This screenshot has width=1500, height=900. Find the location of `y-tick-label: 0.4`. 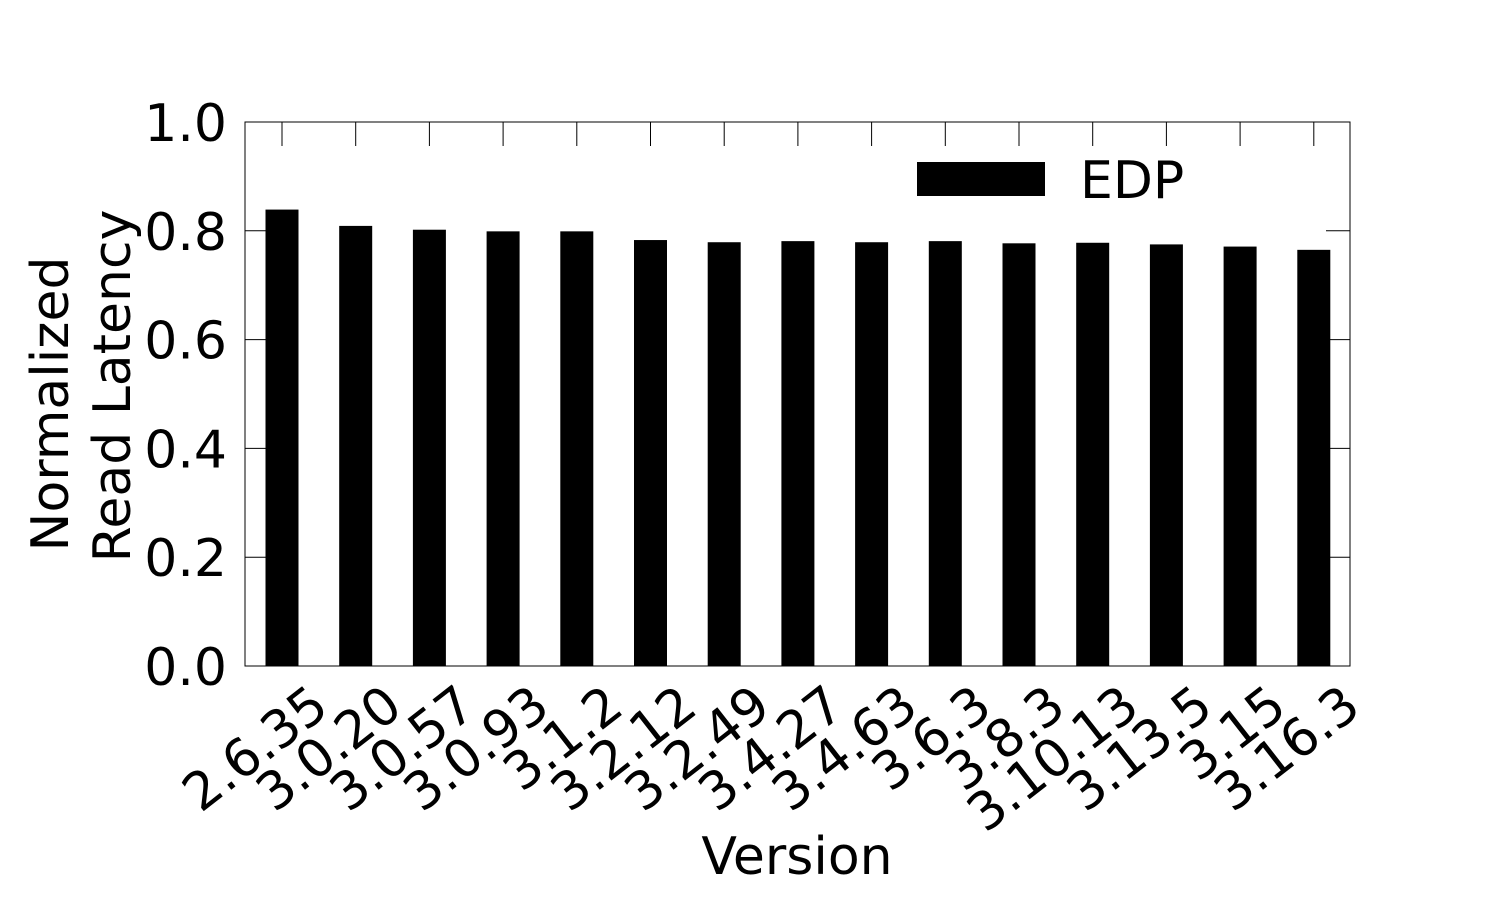

y-tick-label: 0.4 is located at coordinates (185, 450).